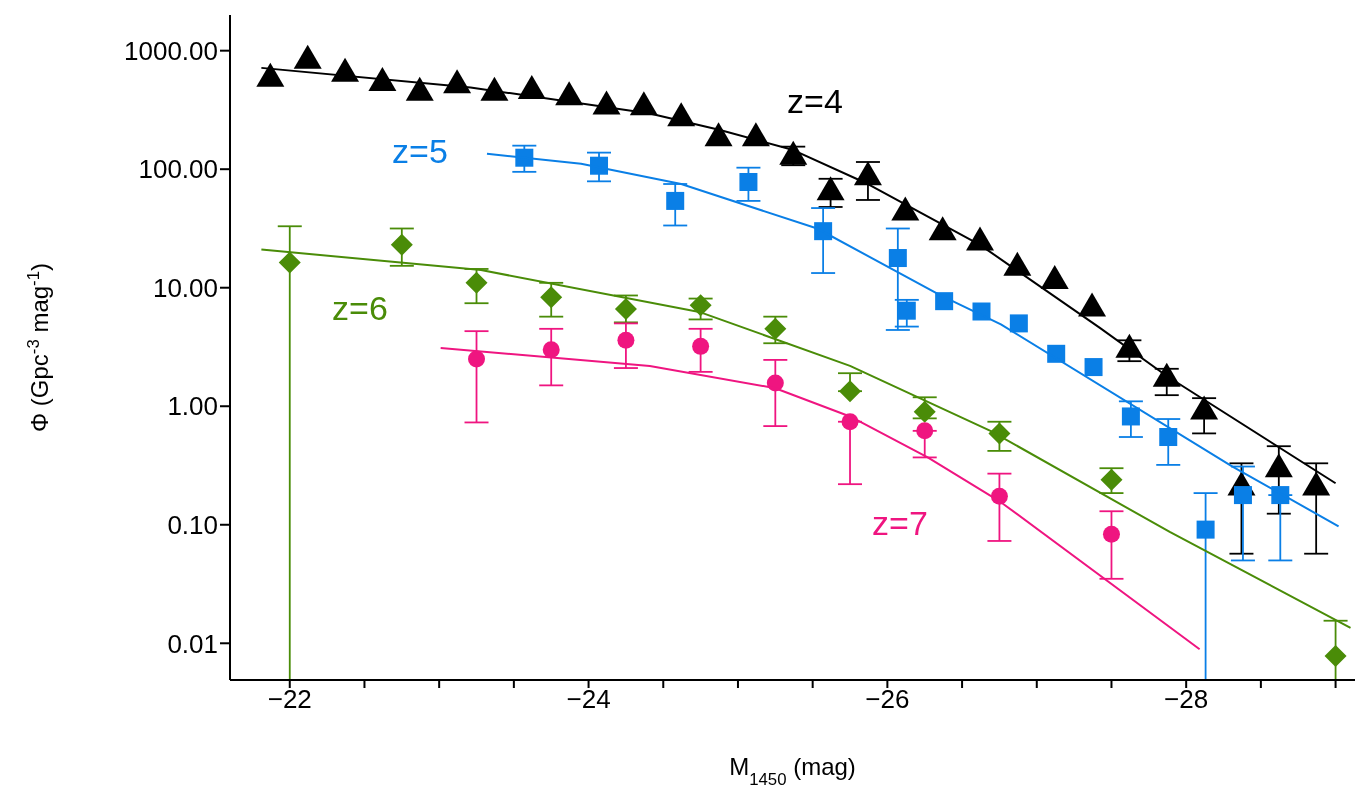 This screenshot has height=798, width=1355. What do you see at coordinates (1186, 699) in the screenshot?
I see `x-tick-label: −28` at bounding box center [1186, 699].